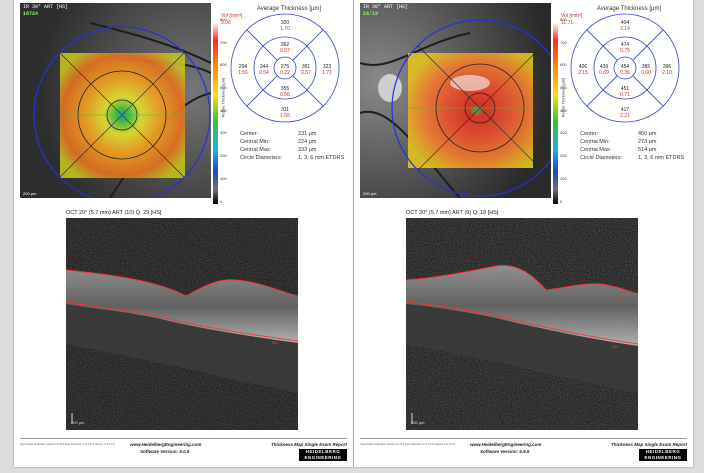  Describe the element at coordinates (30, 193) in the screenshot. I see `fundus-scale: 200 µm` at that location.